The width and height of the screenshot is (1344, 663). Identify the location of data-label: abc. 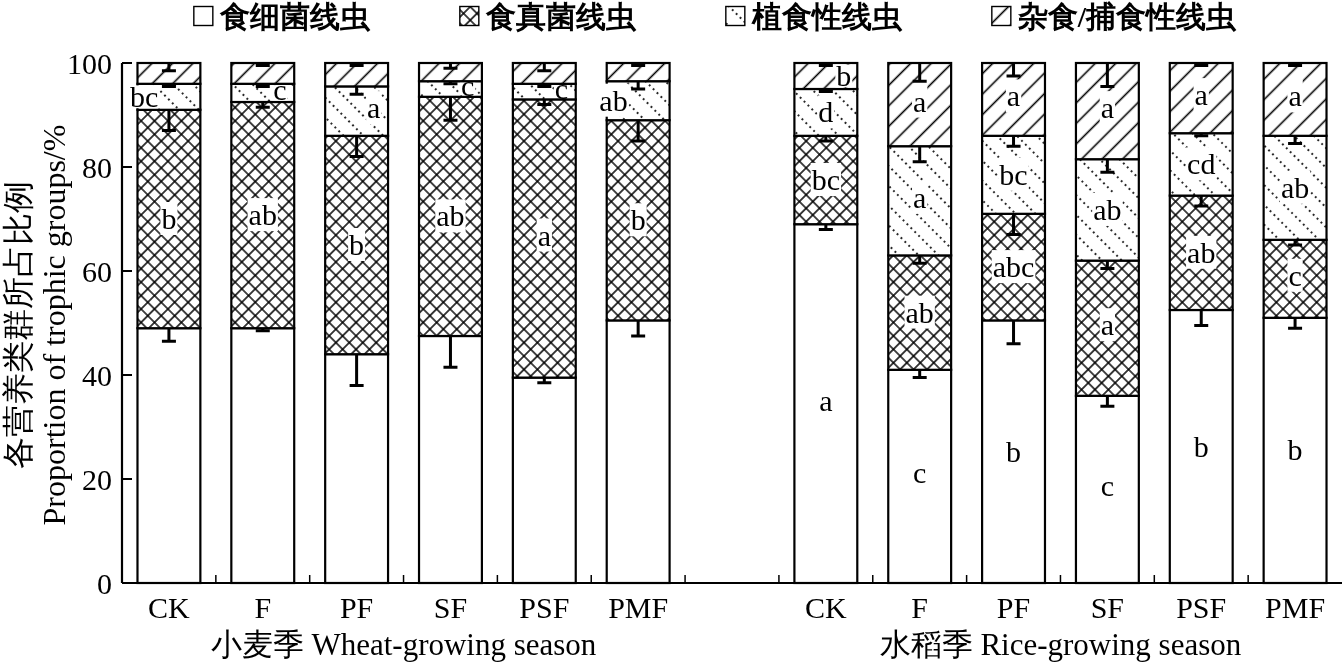
(1013, 267).